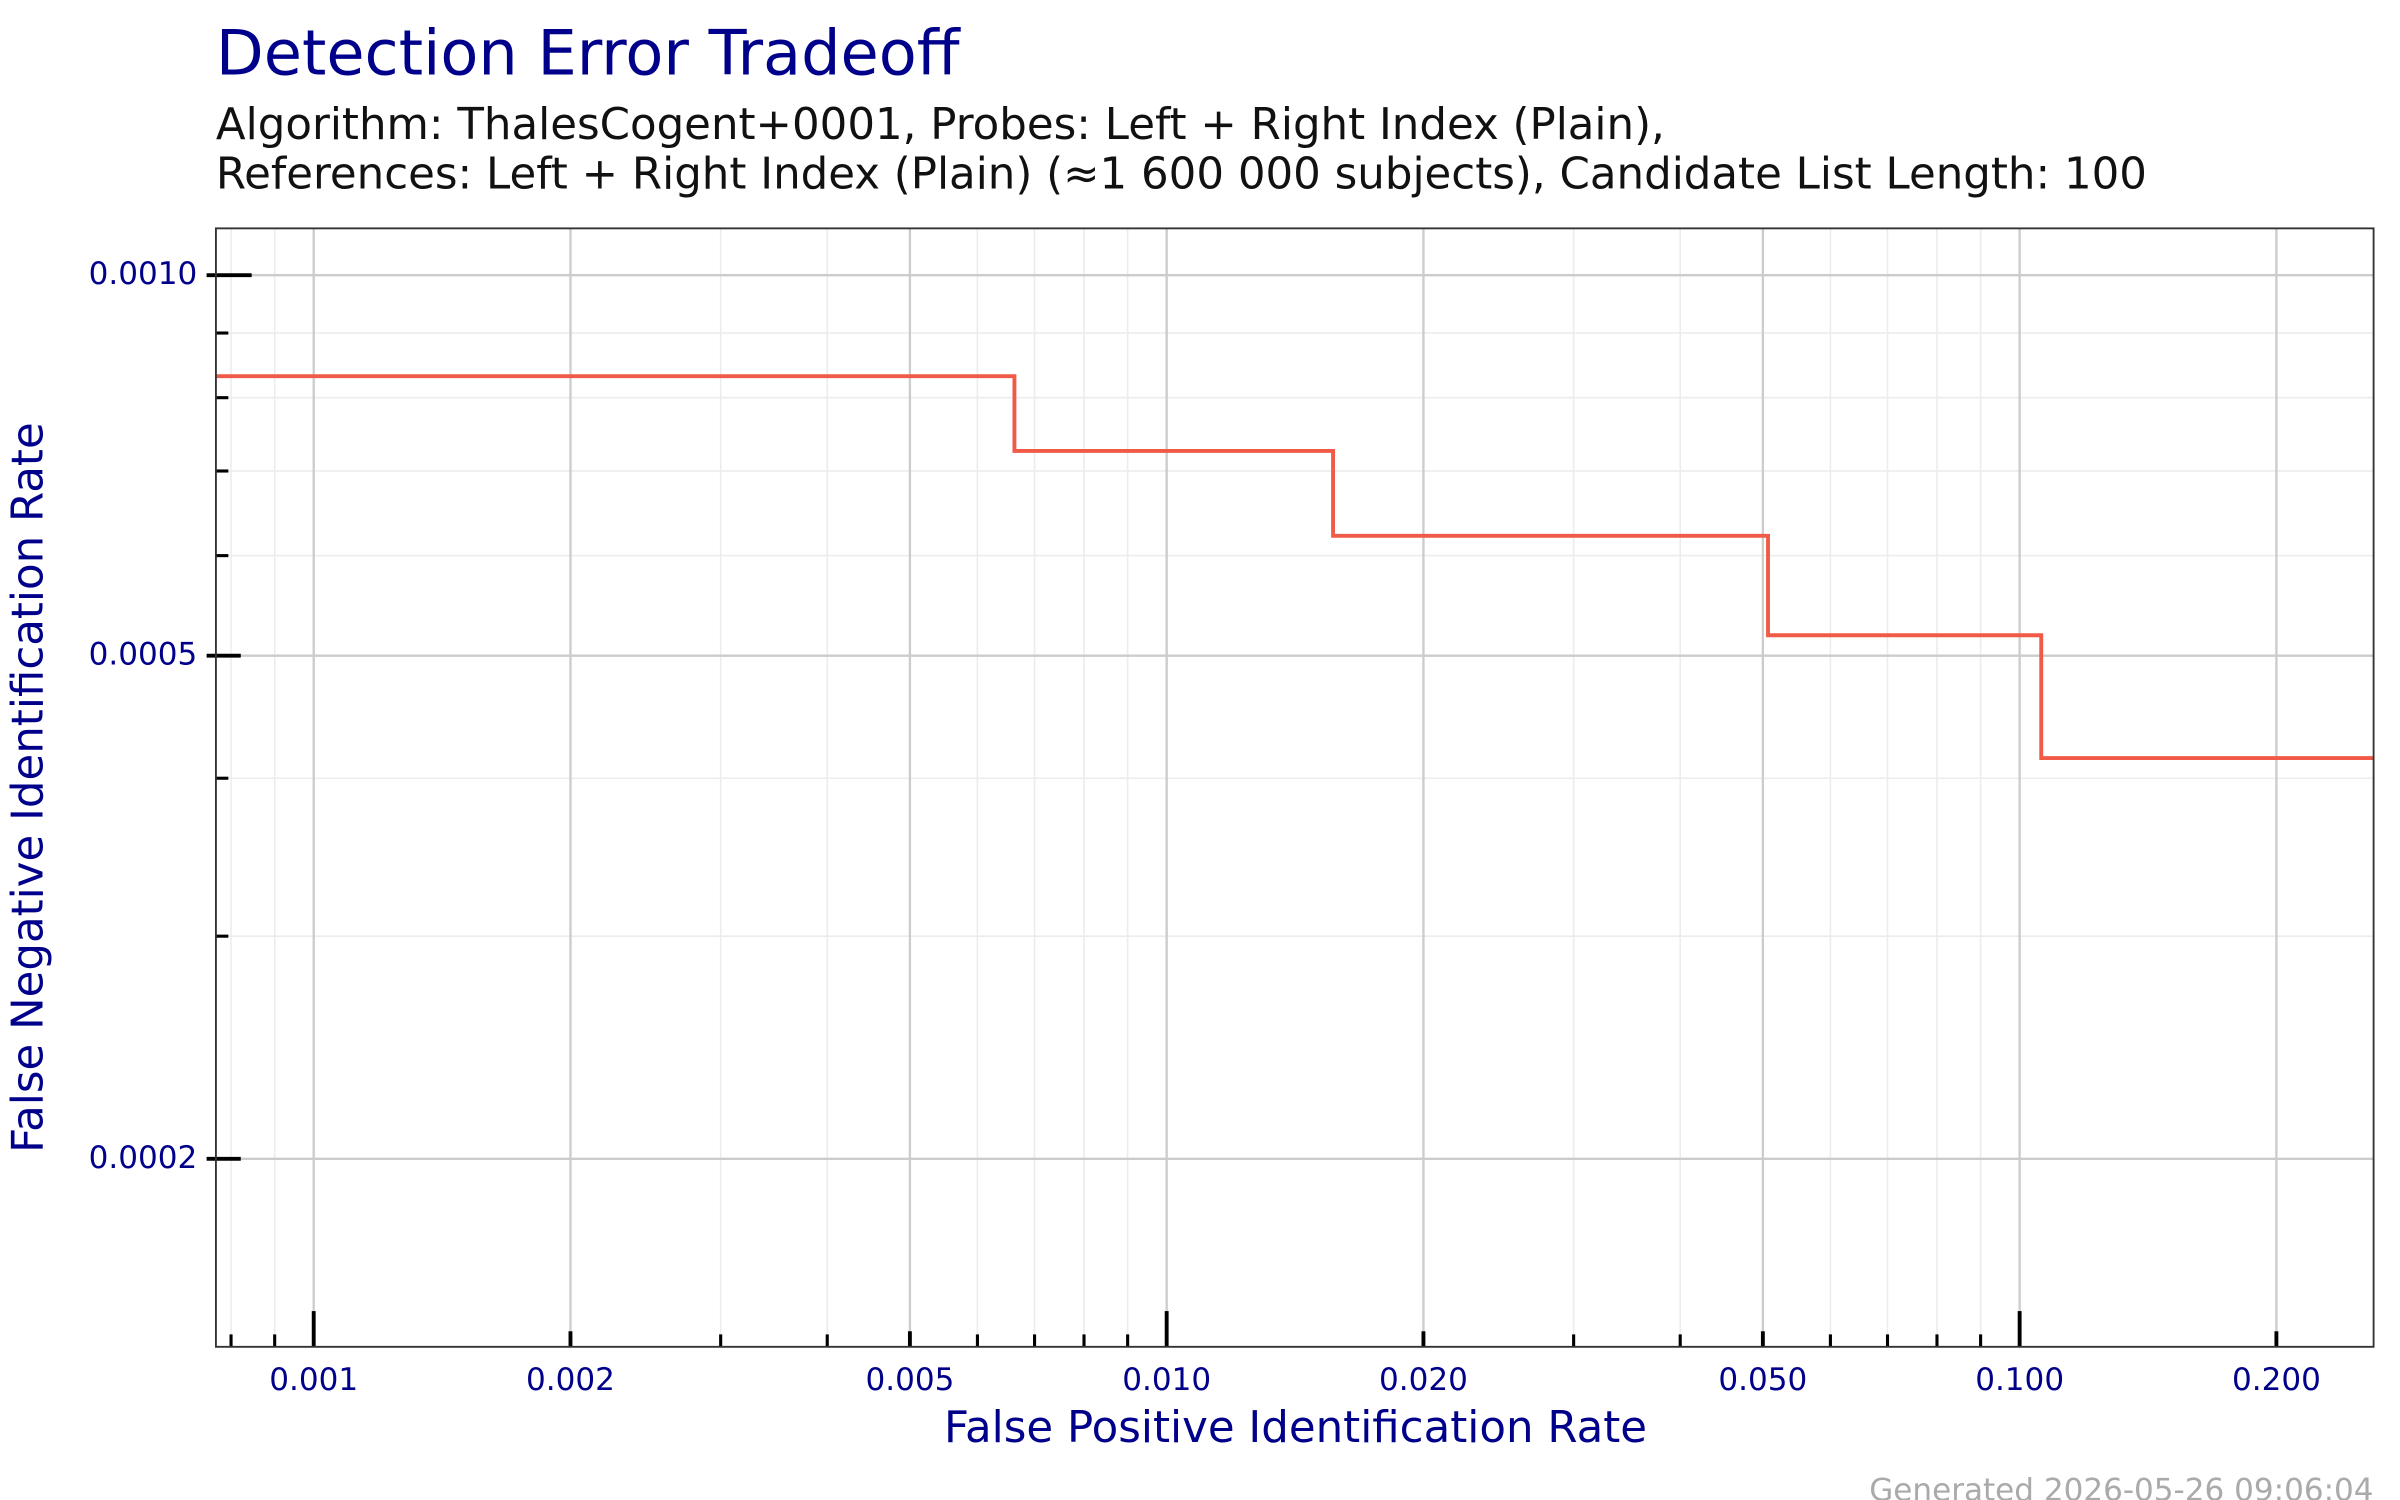 Image resolution: width=2400 pixels, height=1500 pixels. I want to click on x-tick-label: 0.020, so click(1423, 1380).